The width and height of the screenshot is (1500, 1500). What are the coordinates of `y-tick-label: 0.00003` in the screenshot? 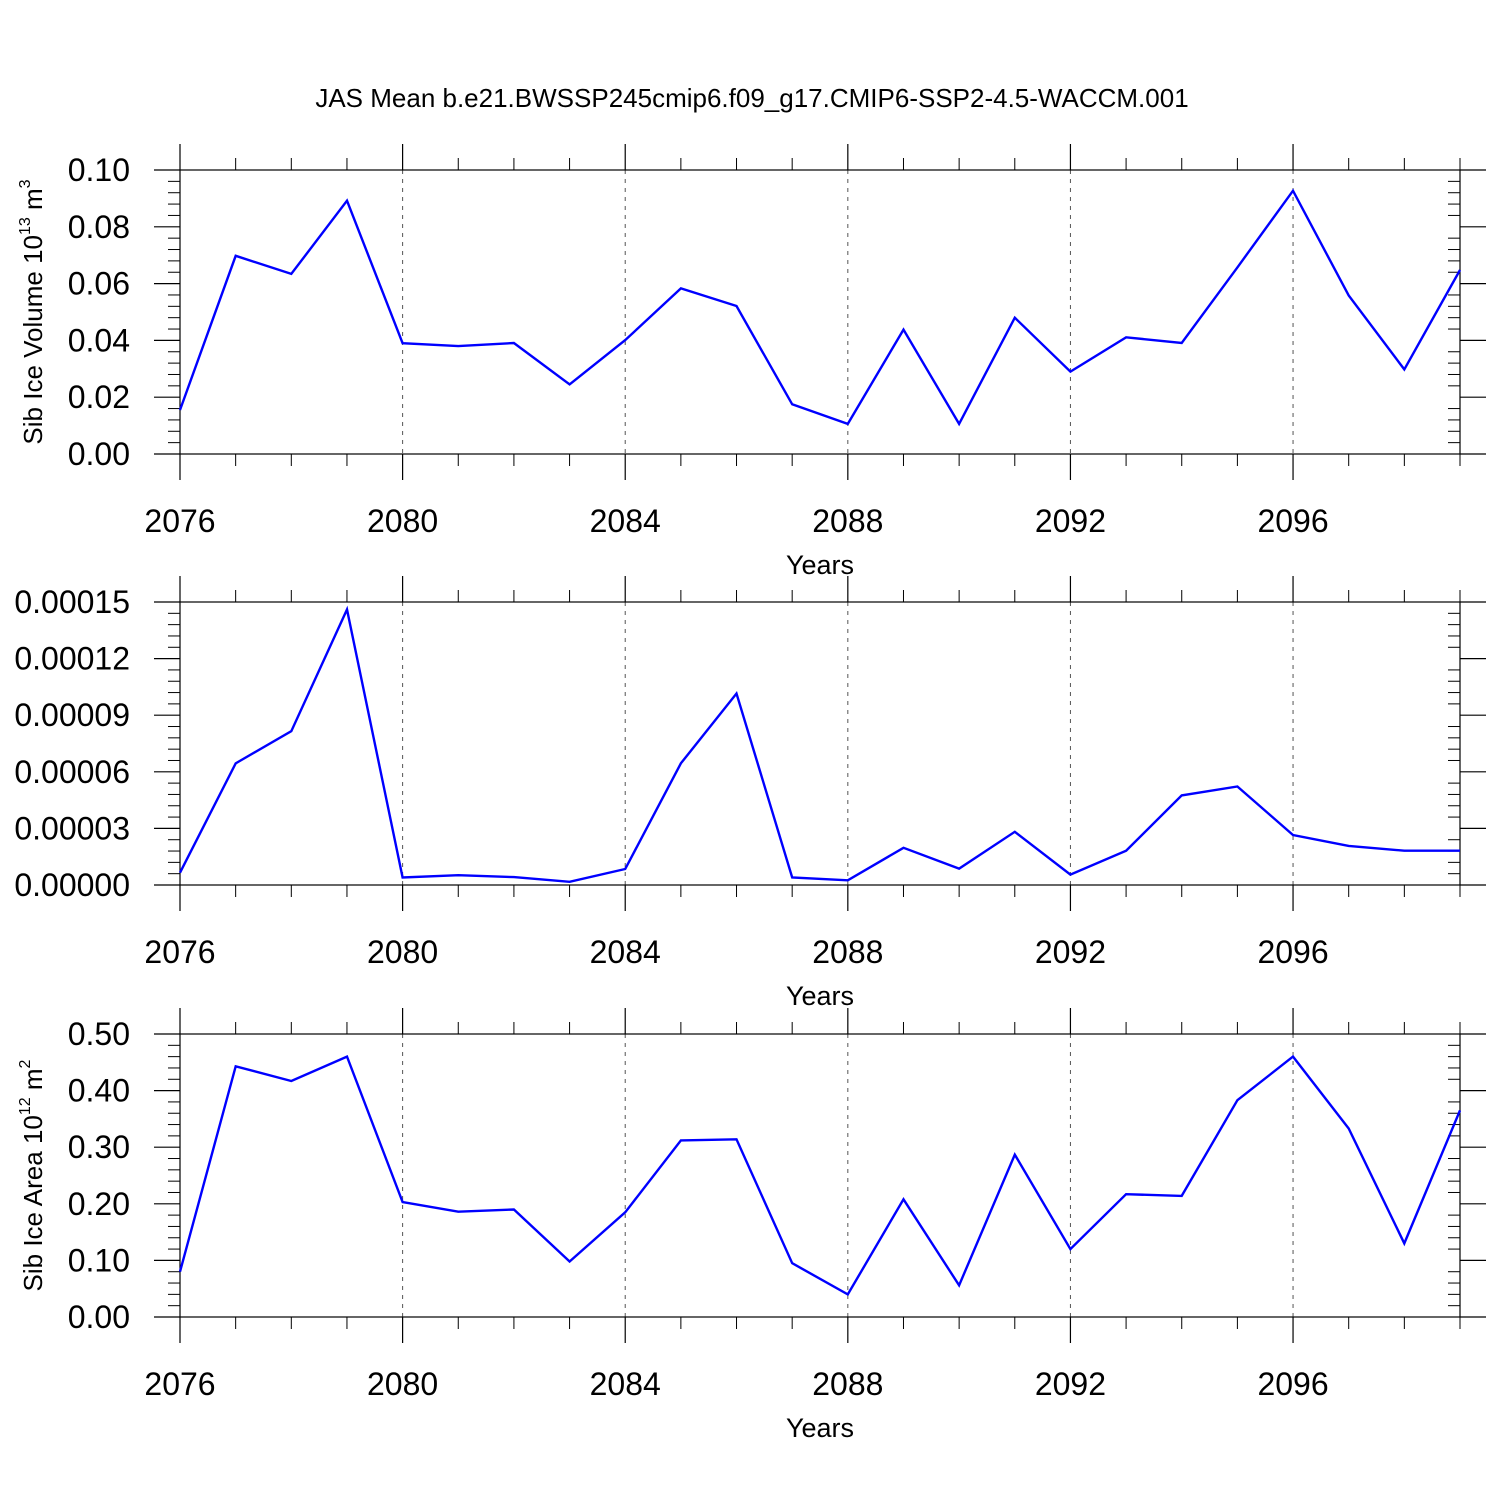 It's located at (72, 828).